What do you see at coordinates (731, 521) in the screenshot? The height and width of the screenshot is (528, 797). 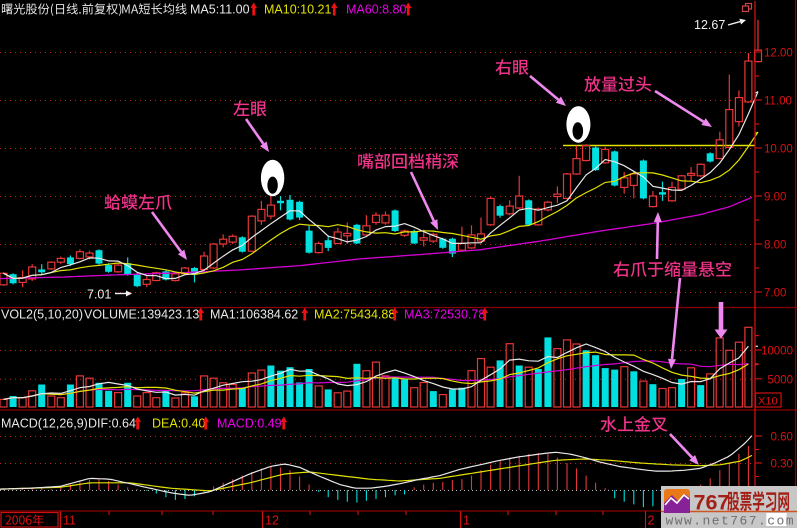 I see `svg-text: www.net767.com` at bounding box center [731, 521].